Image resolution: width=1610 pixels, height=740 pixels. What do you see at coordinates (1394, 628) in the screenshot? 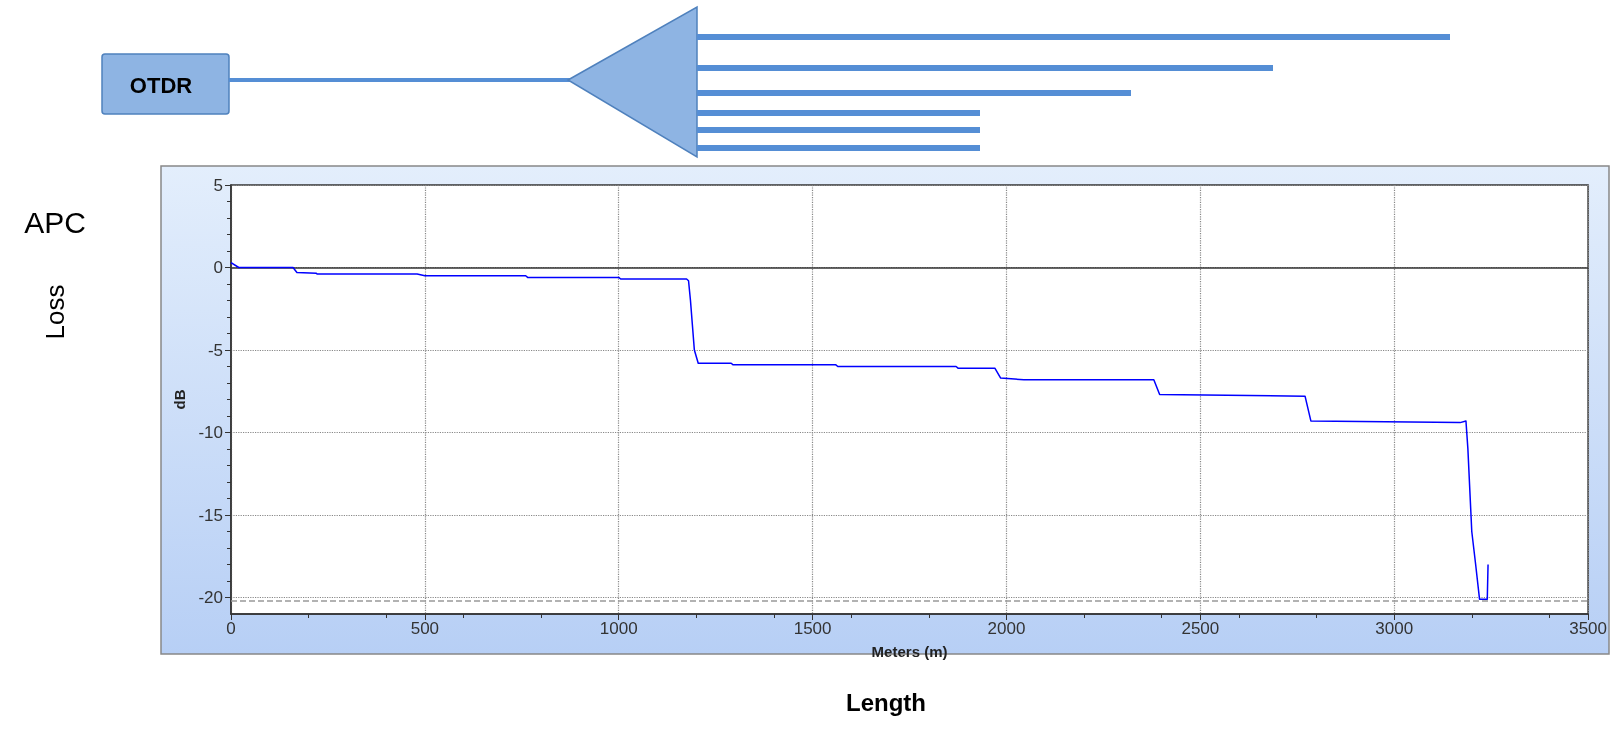
I see `x-tick-label: 3000` at bounding box center [1394, 628].